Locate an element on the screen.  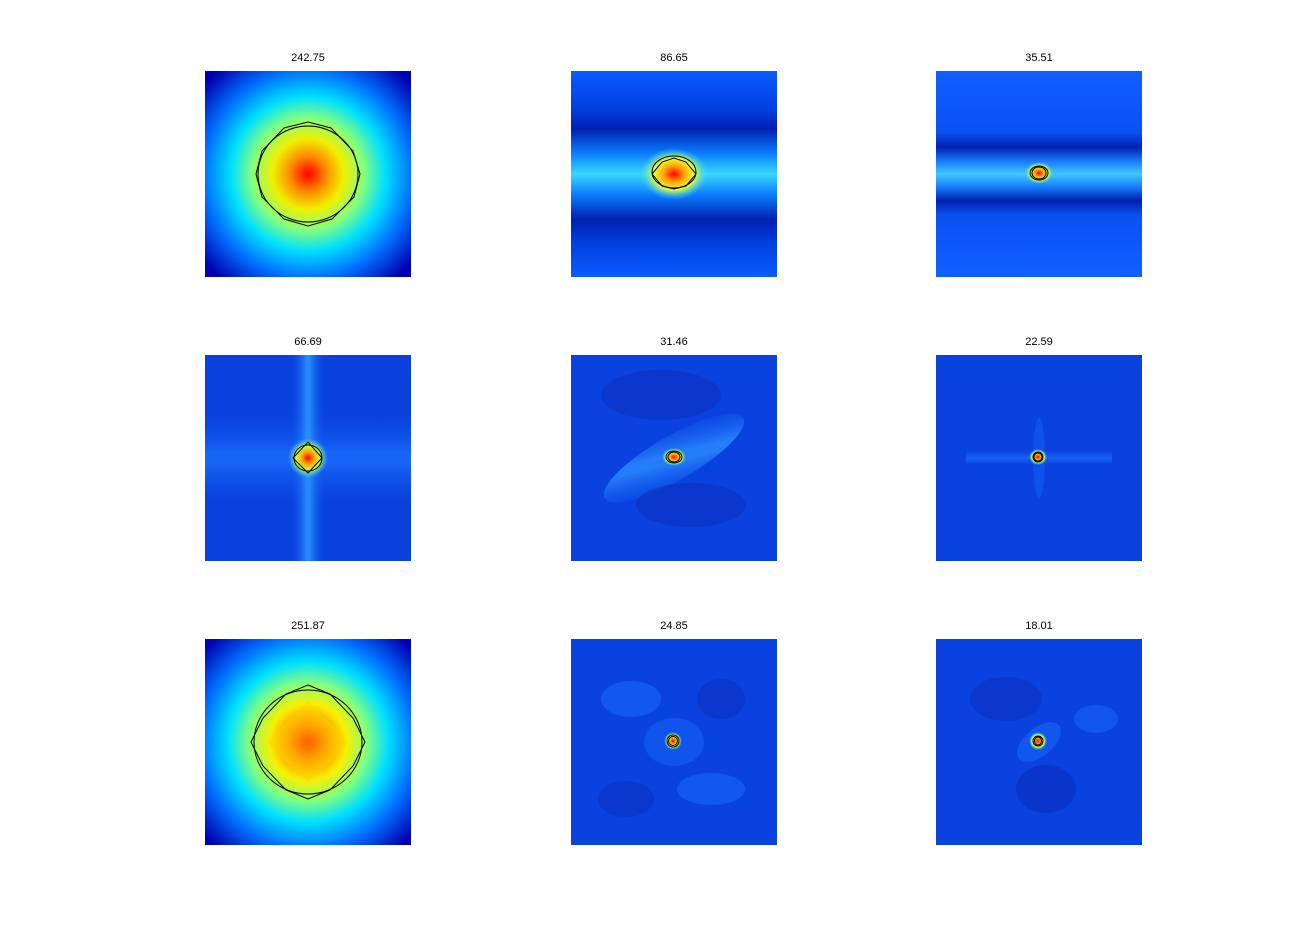
panel-title: 24.85 is located at coordinates (674, 626).